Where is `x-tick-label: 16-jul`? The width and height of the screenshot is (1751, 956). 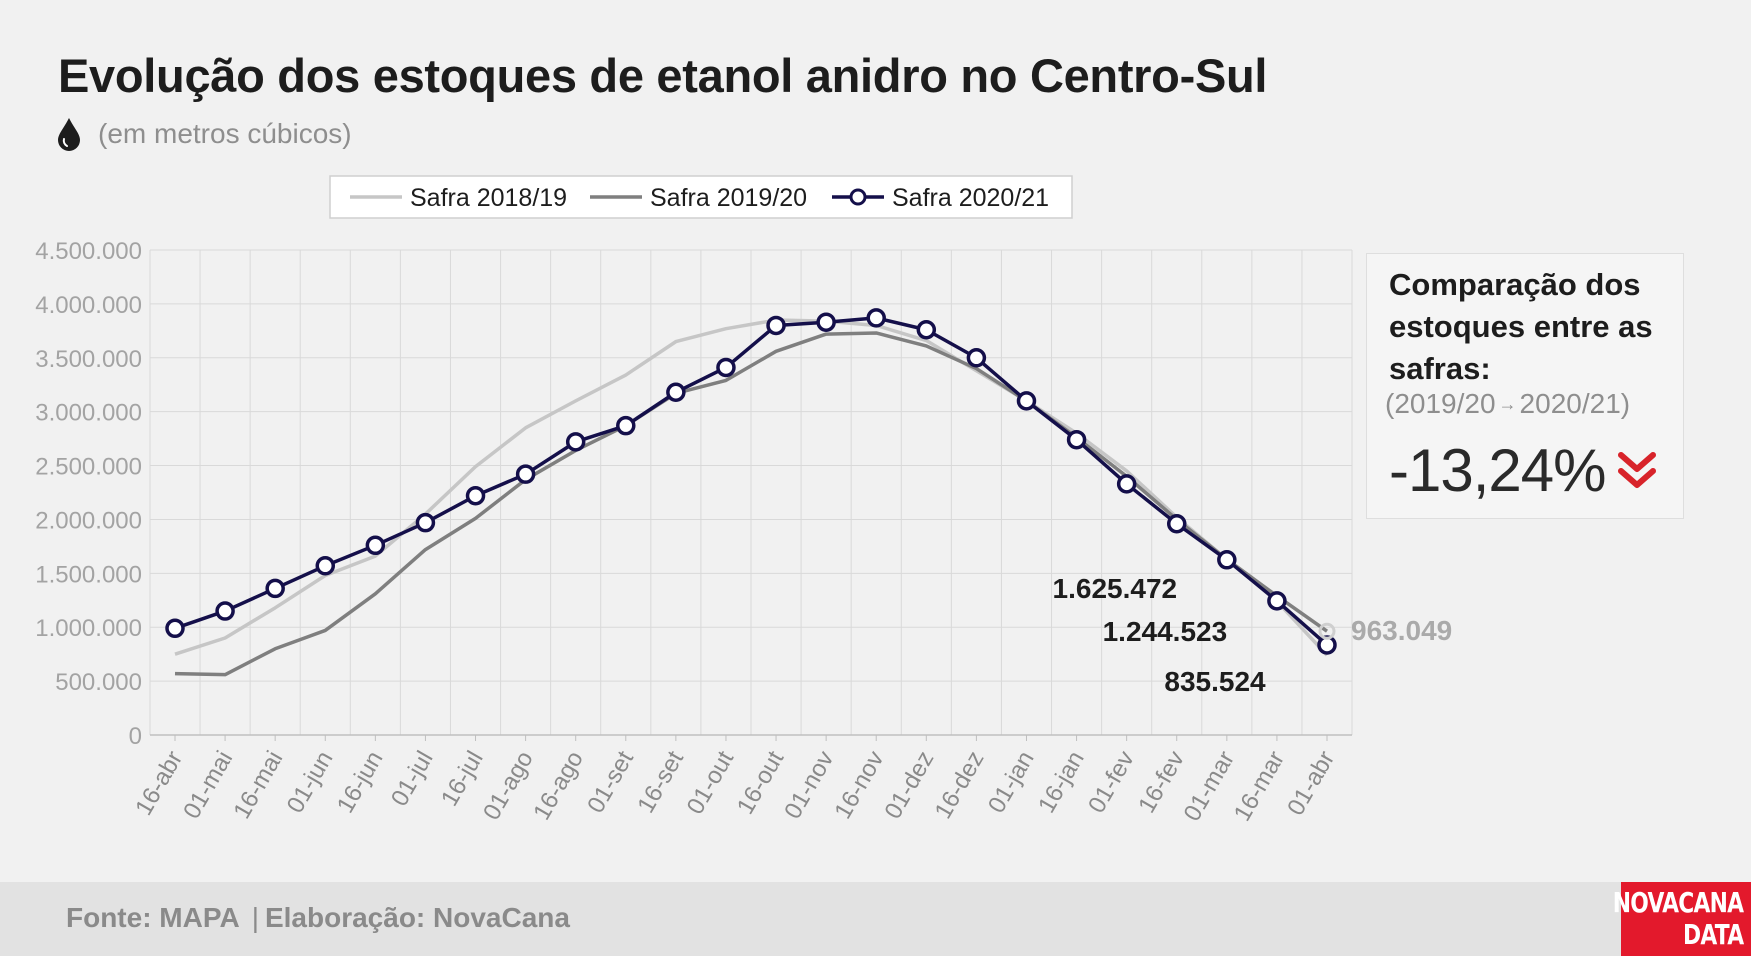 x-tick-label: 16-jul is located at coordinates (462, 779).